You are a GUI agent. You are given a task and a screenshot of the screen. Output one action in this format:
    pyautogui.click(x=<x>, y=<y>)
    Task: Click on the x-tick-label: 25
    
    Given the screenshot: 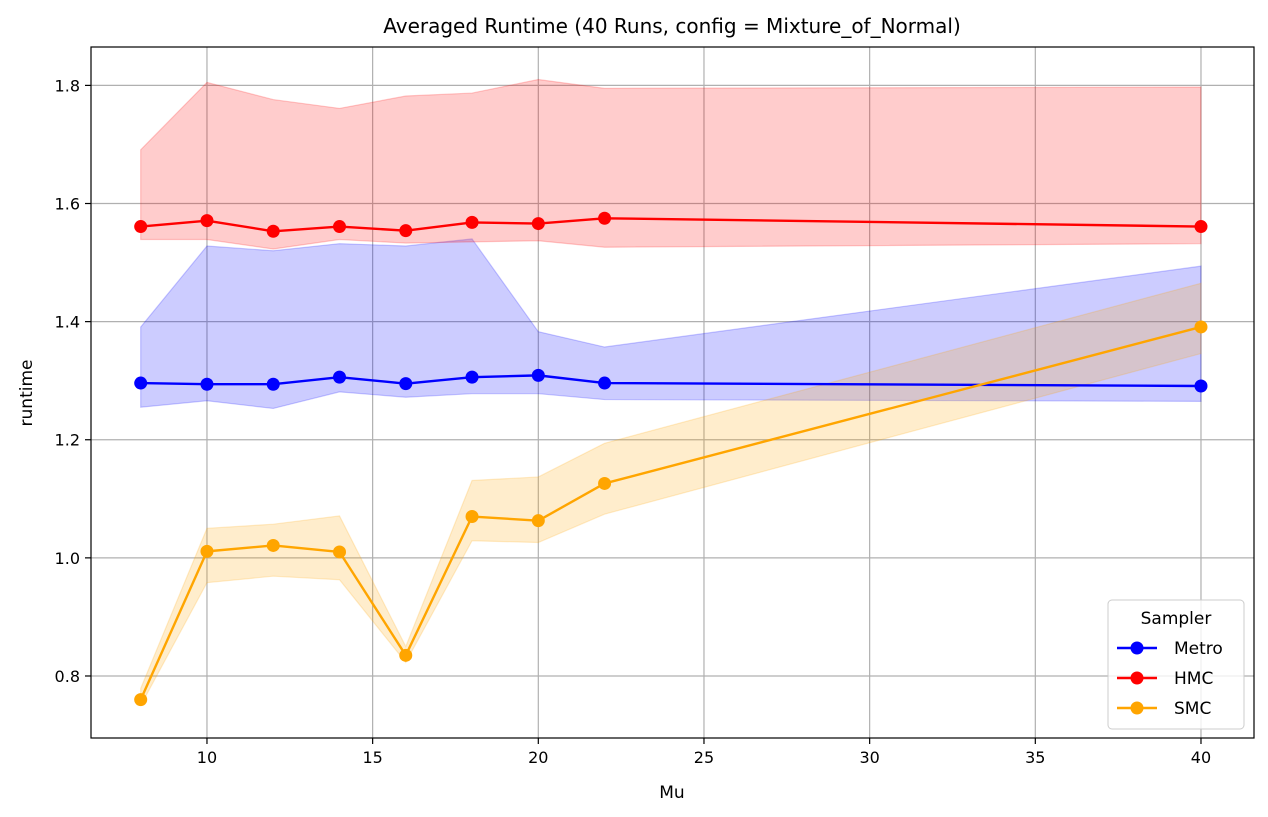 What is the action you would take?
    pyautogui.click(x=704, y=757)
    